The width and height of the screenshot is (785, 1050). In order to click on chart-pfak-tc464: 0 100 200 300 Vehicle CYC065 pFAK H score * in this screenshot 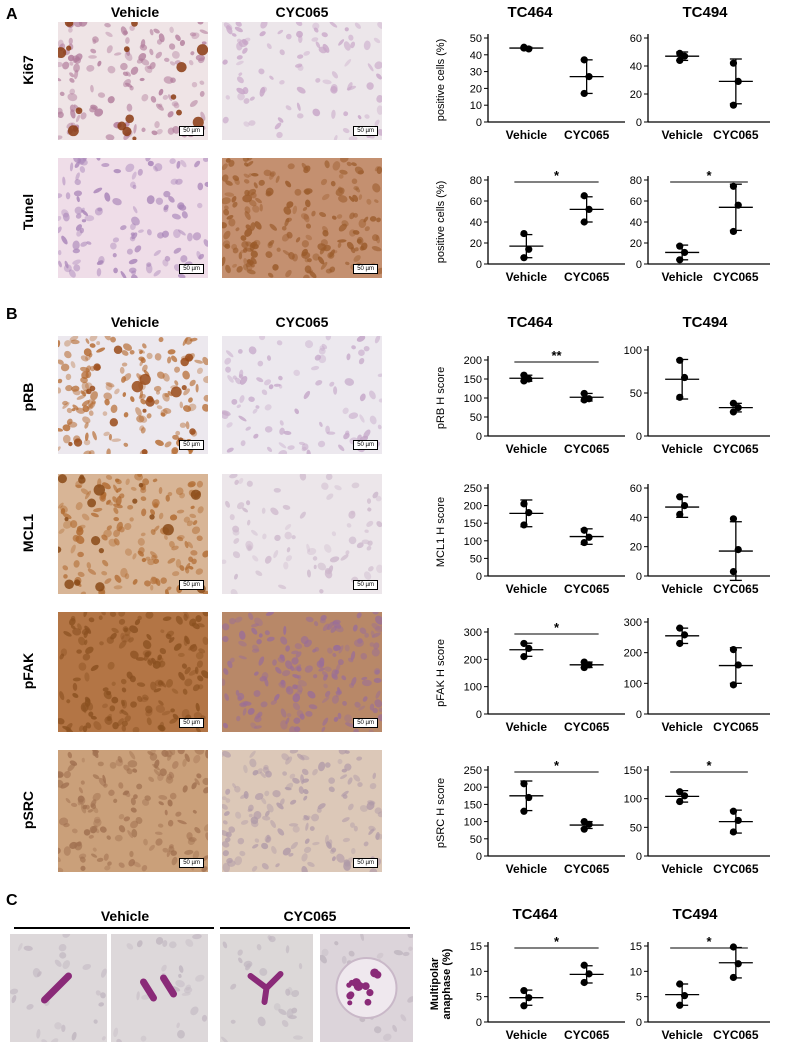, I will do `click(530, 677)`.